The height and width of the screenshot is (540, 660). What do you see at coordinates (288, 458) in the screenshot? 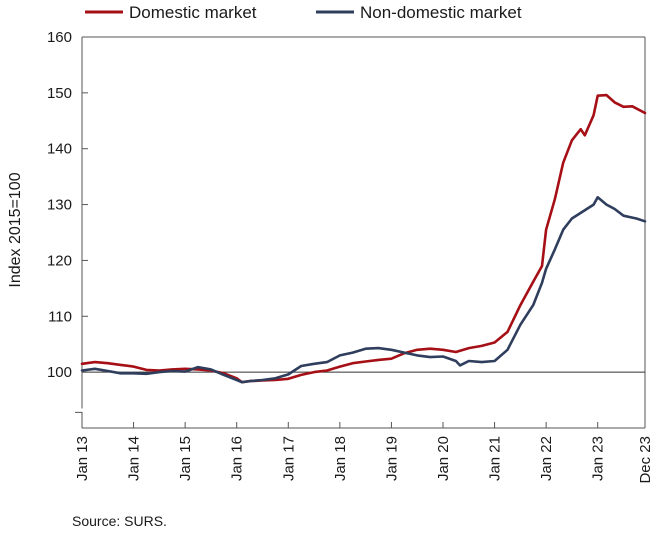
I see `x-tick-label: Jan 17` at bounding box center [288, 458].